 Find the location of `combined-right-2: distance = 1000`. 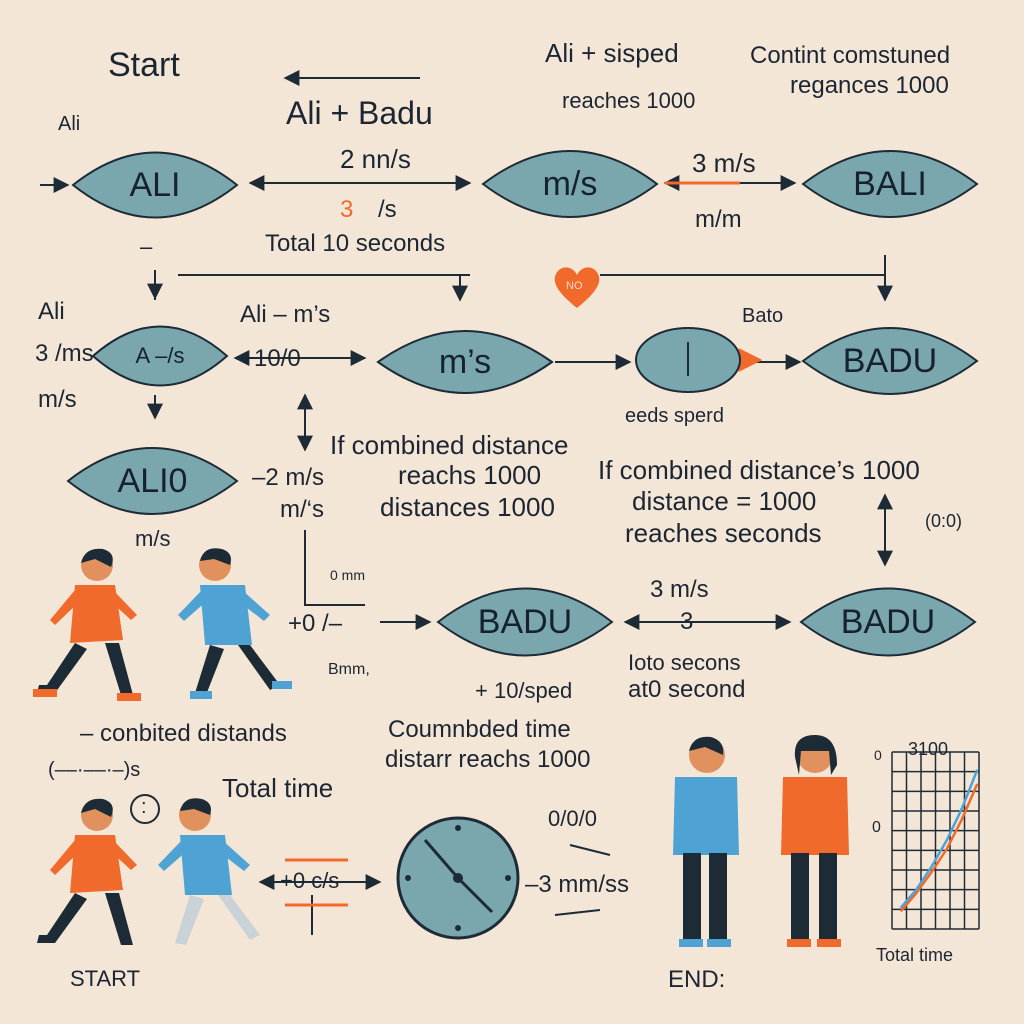

combined-right-2: distance = 1000 is located at coordinates (724, 501).